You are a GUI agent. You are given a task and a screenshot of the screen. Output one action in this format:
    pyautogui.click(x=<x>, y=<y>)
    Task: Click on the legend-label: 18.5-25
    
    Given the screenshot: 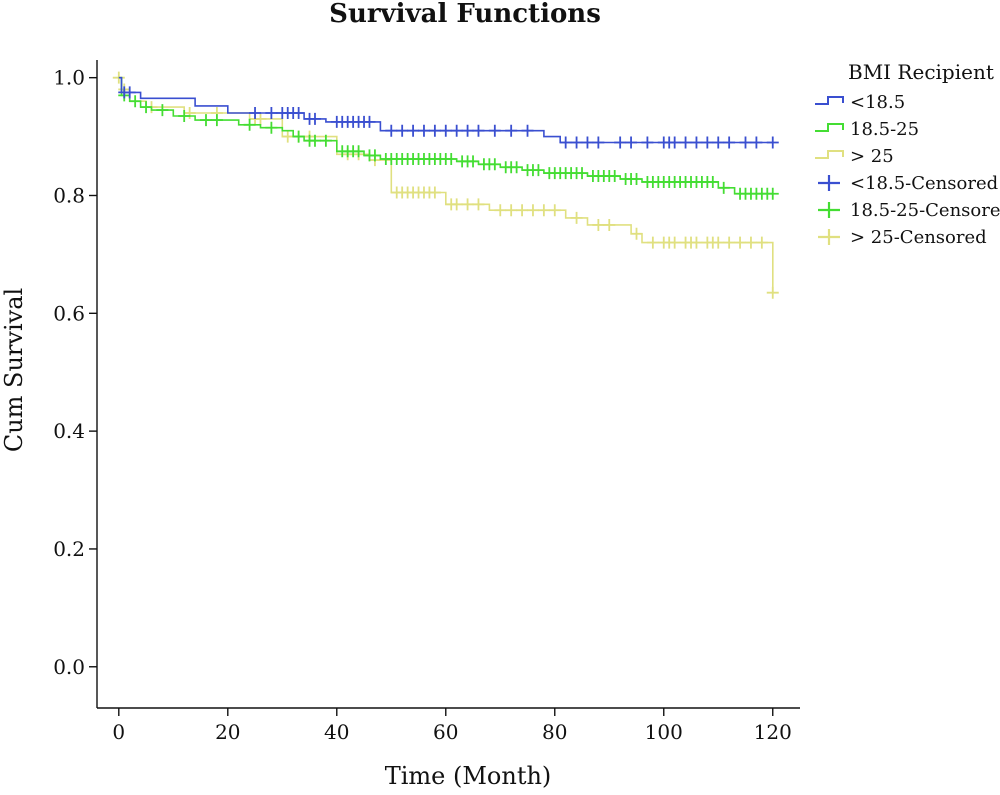 What is the action you would take?
    pyautogui.click(x=884, y=129)
    